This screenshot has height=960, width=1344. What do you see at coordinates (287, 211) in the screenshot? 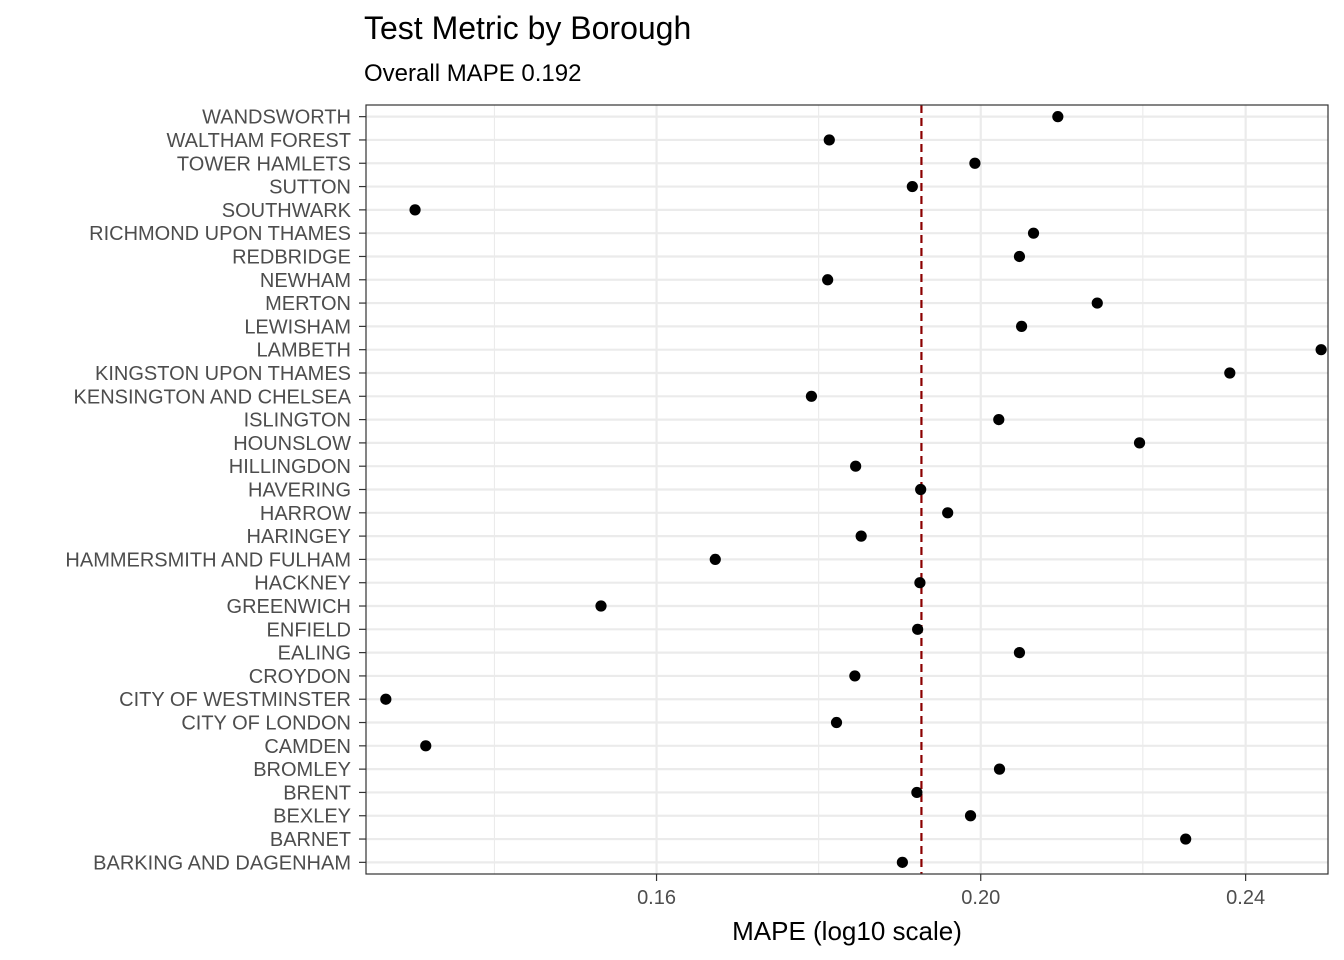
I see `y-tick-label: SOUTHWARK` at bounding box center [287, 211].